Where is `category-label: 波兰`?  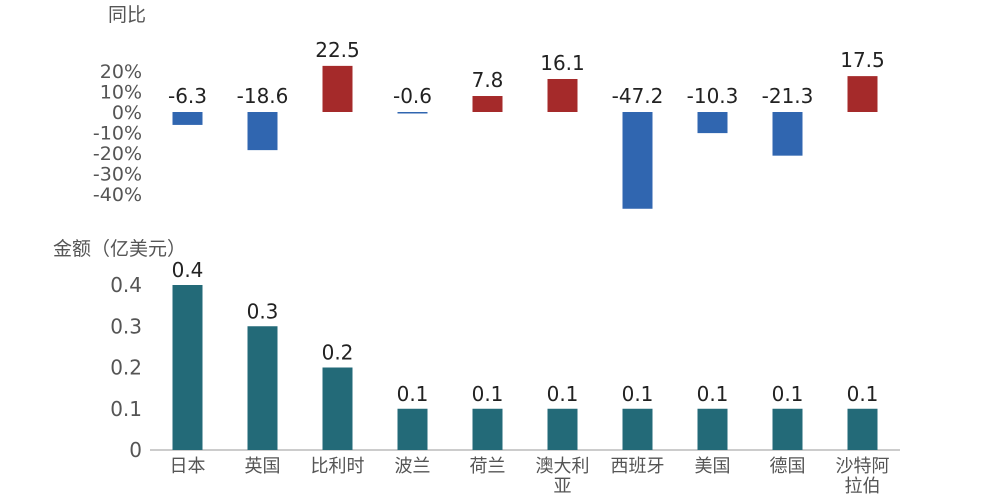 category-label: 波兰 is located at coordinates (413, 466).